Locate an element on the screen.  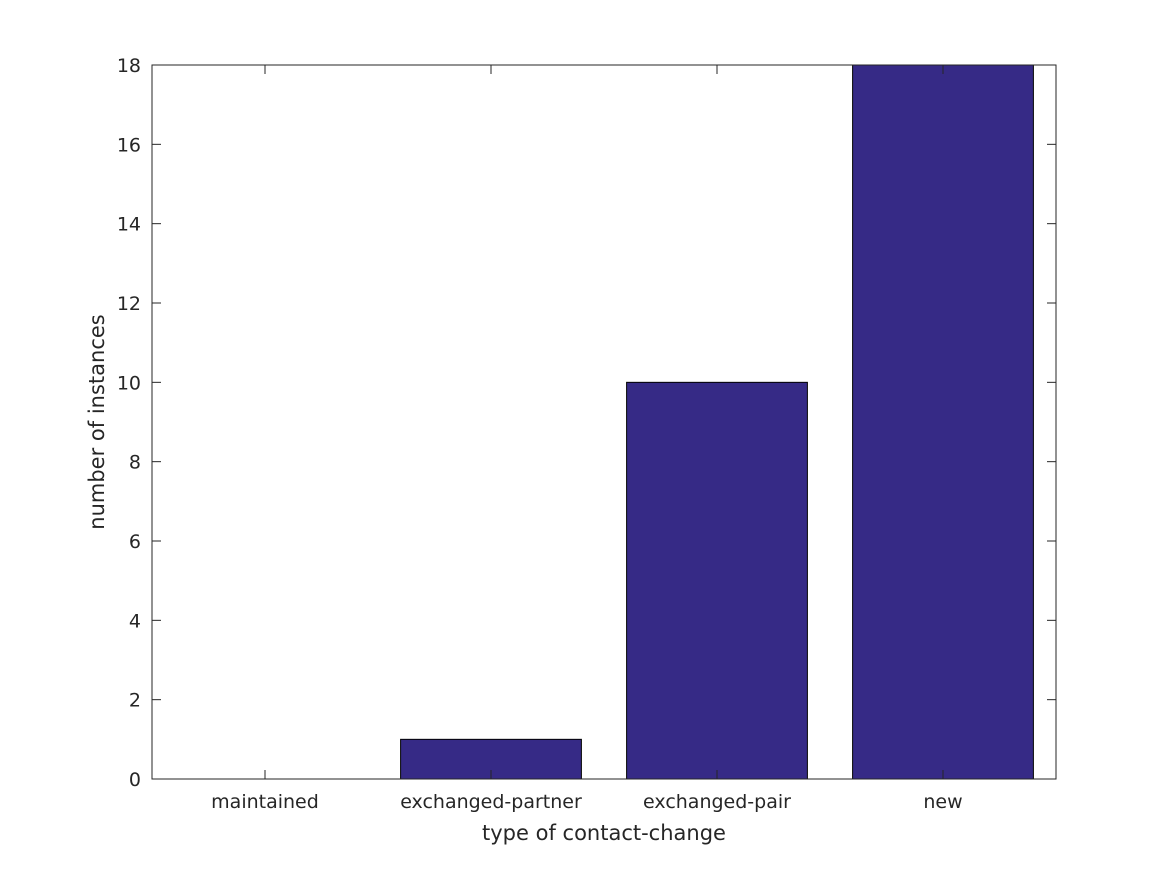
x-tick-label-maintained: maintained is located at coordinates (265, 802).